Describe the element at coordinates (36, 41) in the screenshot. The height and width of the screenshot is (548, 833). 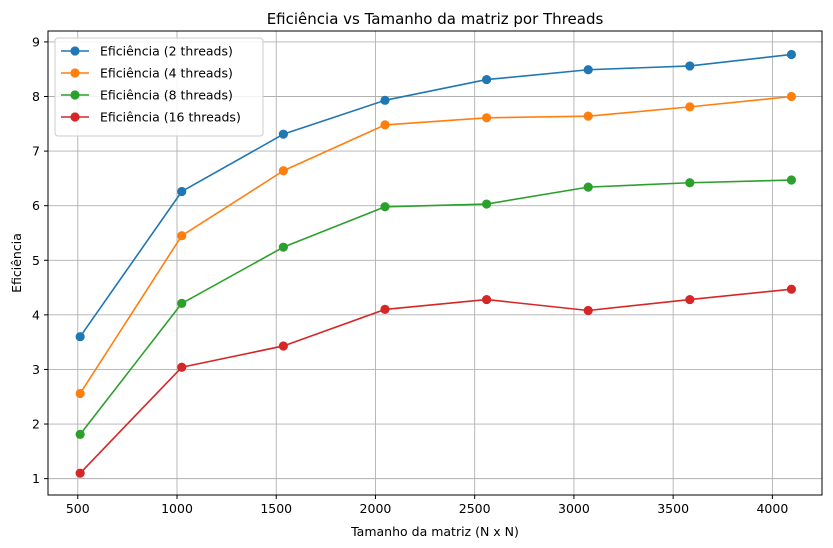
I see `y-tick-label: 9` at that location.